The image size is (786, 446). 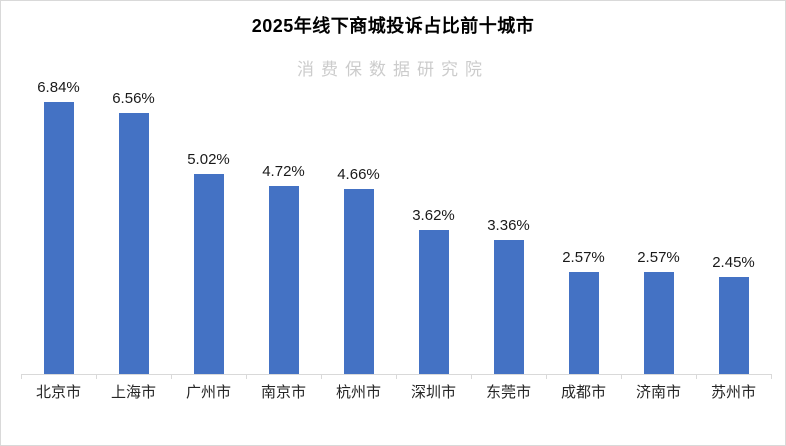 I want to click on x-axis-label: 成都市, so click(x=583, y=392).